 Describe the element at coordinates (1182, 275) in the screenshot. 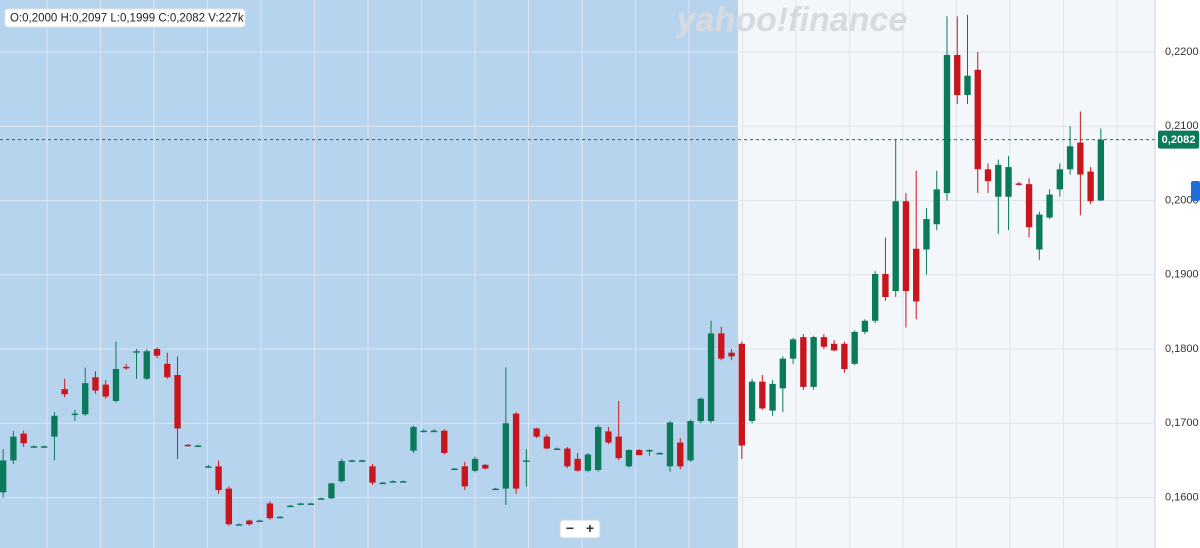

I see `y-tick-label: 0,1900` at that location.